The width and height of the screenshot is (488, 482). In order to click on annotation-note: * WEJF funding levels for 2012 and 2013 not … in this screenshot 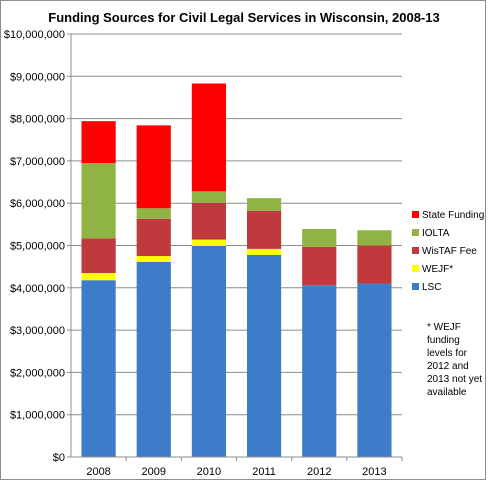, I will do `click(454, 360)`.